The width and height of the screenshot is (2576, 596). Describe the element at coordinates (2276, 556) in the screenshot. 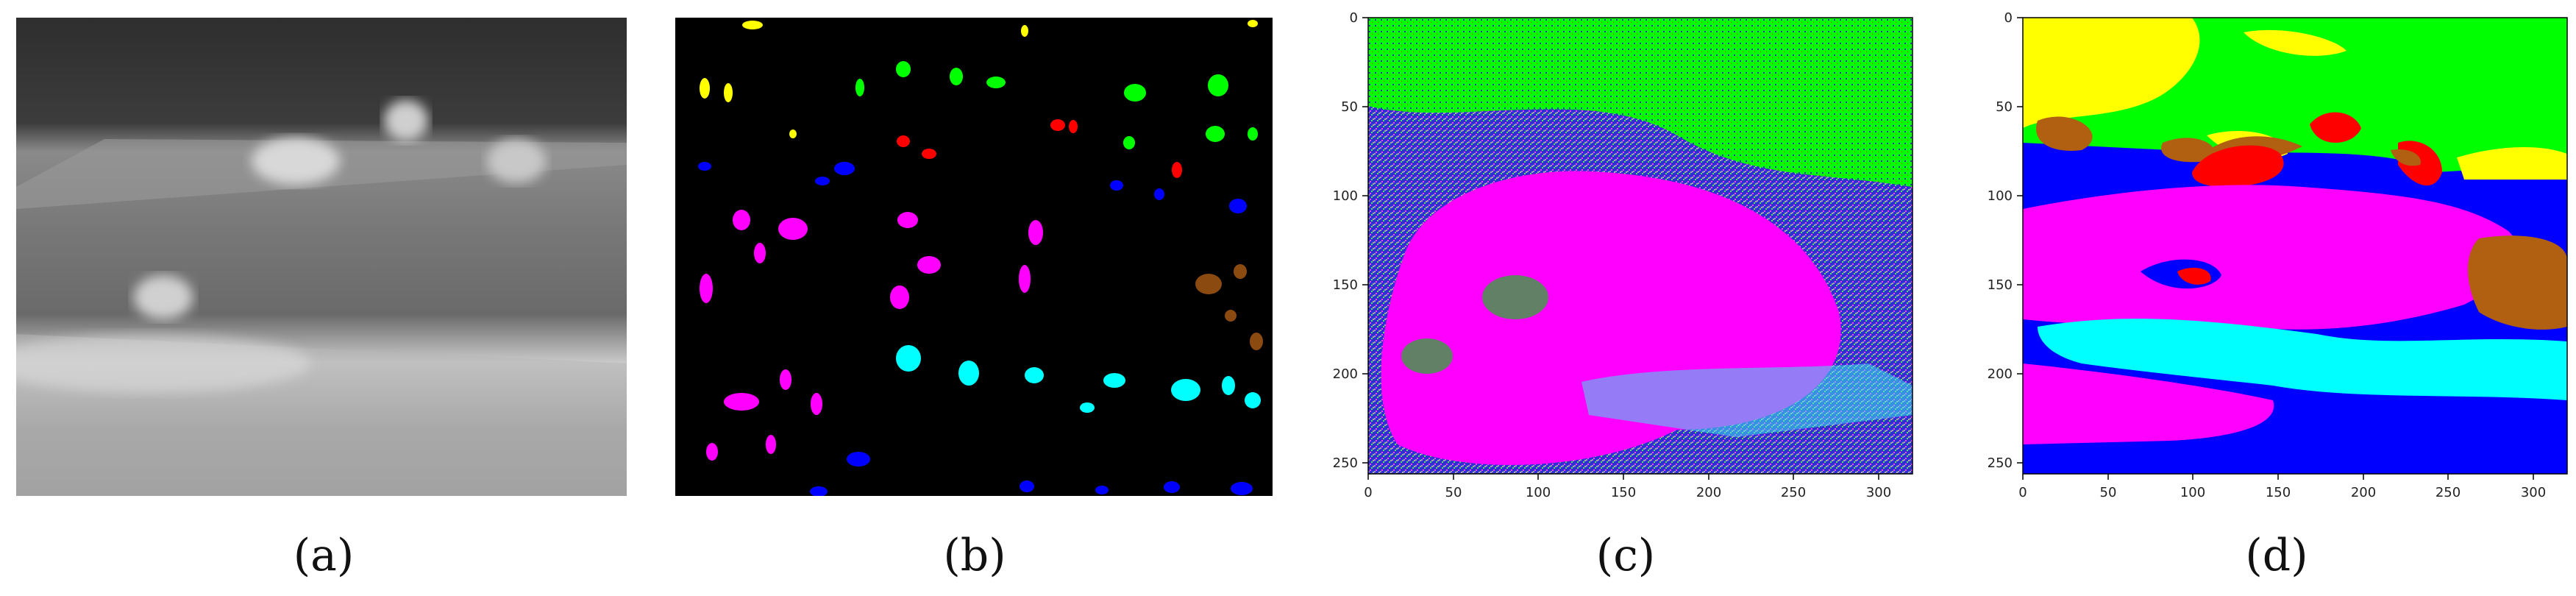

I see `caption-d: (d)` at that location.